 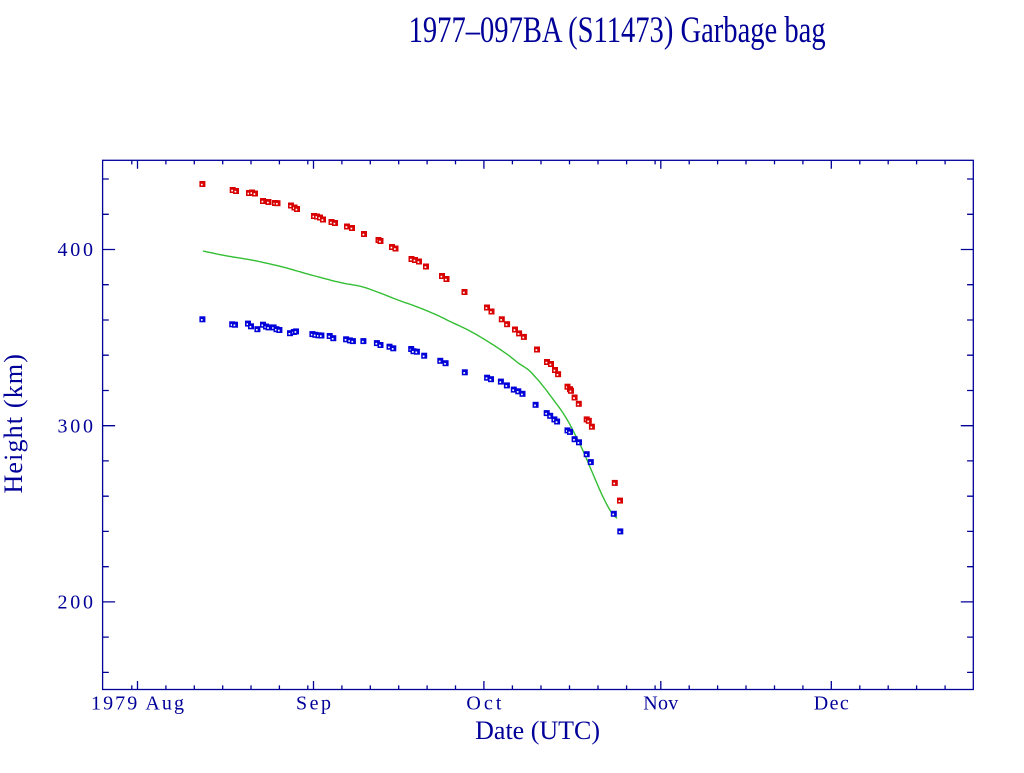 What do you see at coordinates (14, 424) in the screenshot?
I see `svg-text: Height (km)` at bounding box center [14, 424].